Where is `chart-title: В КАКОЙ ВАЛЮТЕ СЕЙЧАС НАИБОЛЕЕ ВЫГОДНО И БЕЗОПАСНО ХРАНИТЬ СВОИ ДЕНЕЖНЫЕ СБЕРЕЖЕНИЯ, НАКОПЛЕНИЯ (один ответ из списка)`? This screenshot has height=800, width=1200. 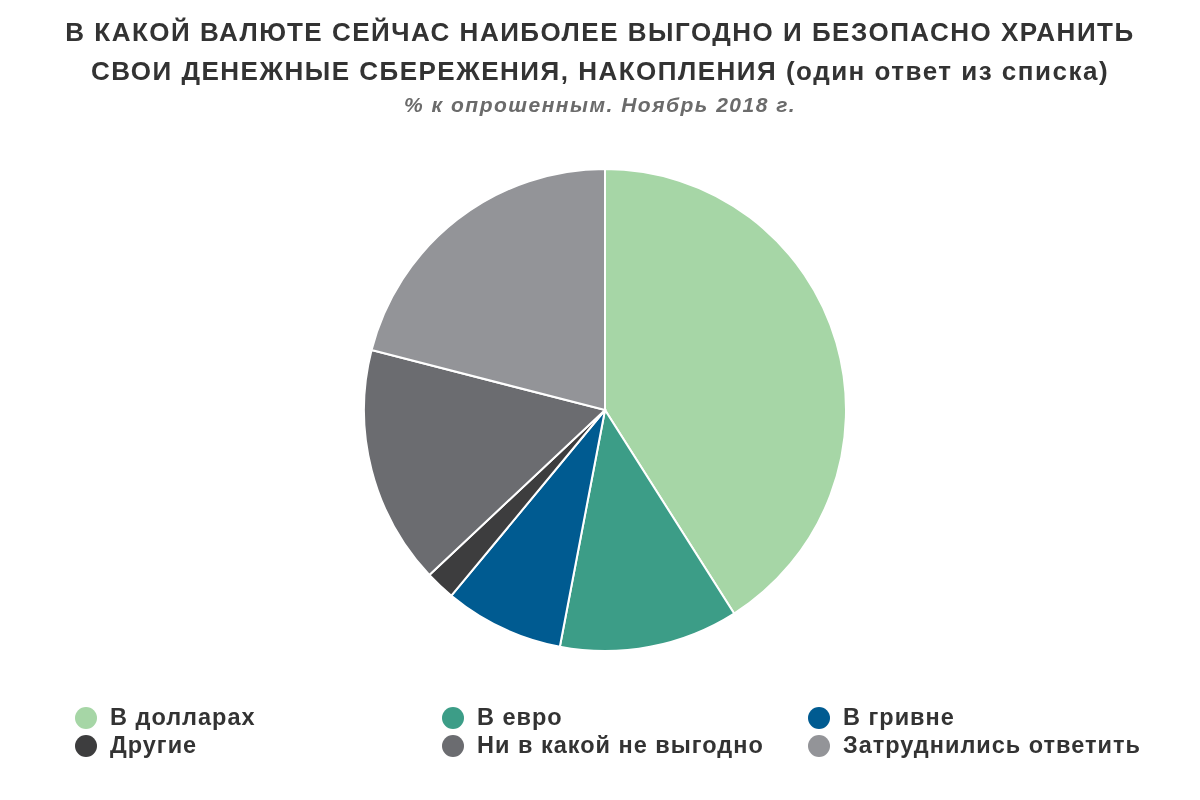 chart-title: В КАКОЙ ВАЛЮТЕ СЕЙЧАС НАИБОЛЕЕ ВЫГОДНО И БЕЗОПАСНО ХРАНИТЬ СВОИ ДЕНЕЖНЫЕ СБЕРЕЖЕНИЯ, НАКОПЛЕНИЯ (один ответ из списка) is located at coordinates (600, 51).